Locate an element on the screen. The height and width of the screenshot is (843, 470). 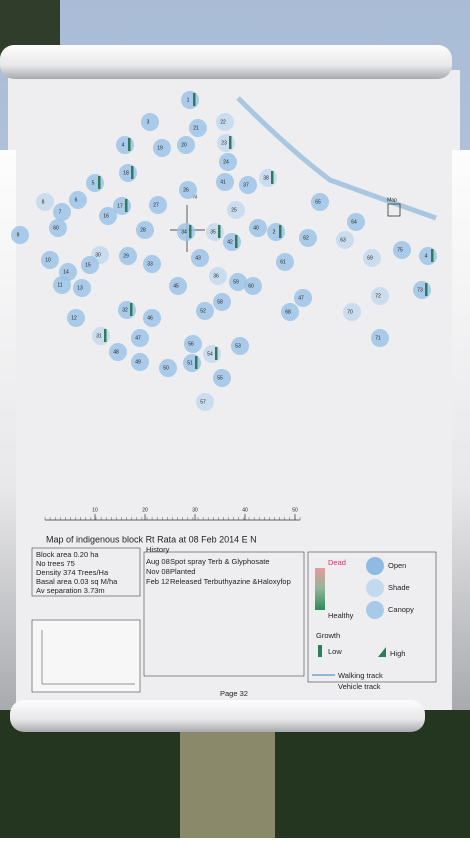
tree-label: 56 is located at coordinates (191, 344).